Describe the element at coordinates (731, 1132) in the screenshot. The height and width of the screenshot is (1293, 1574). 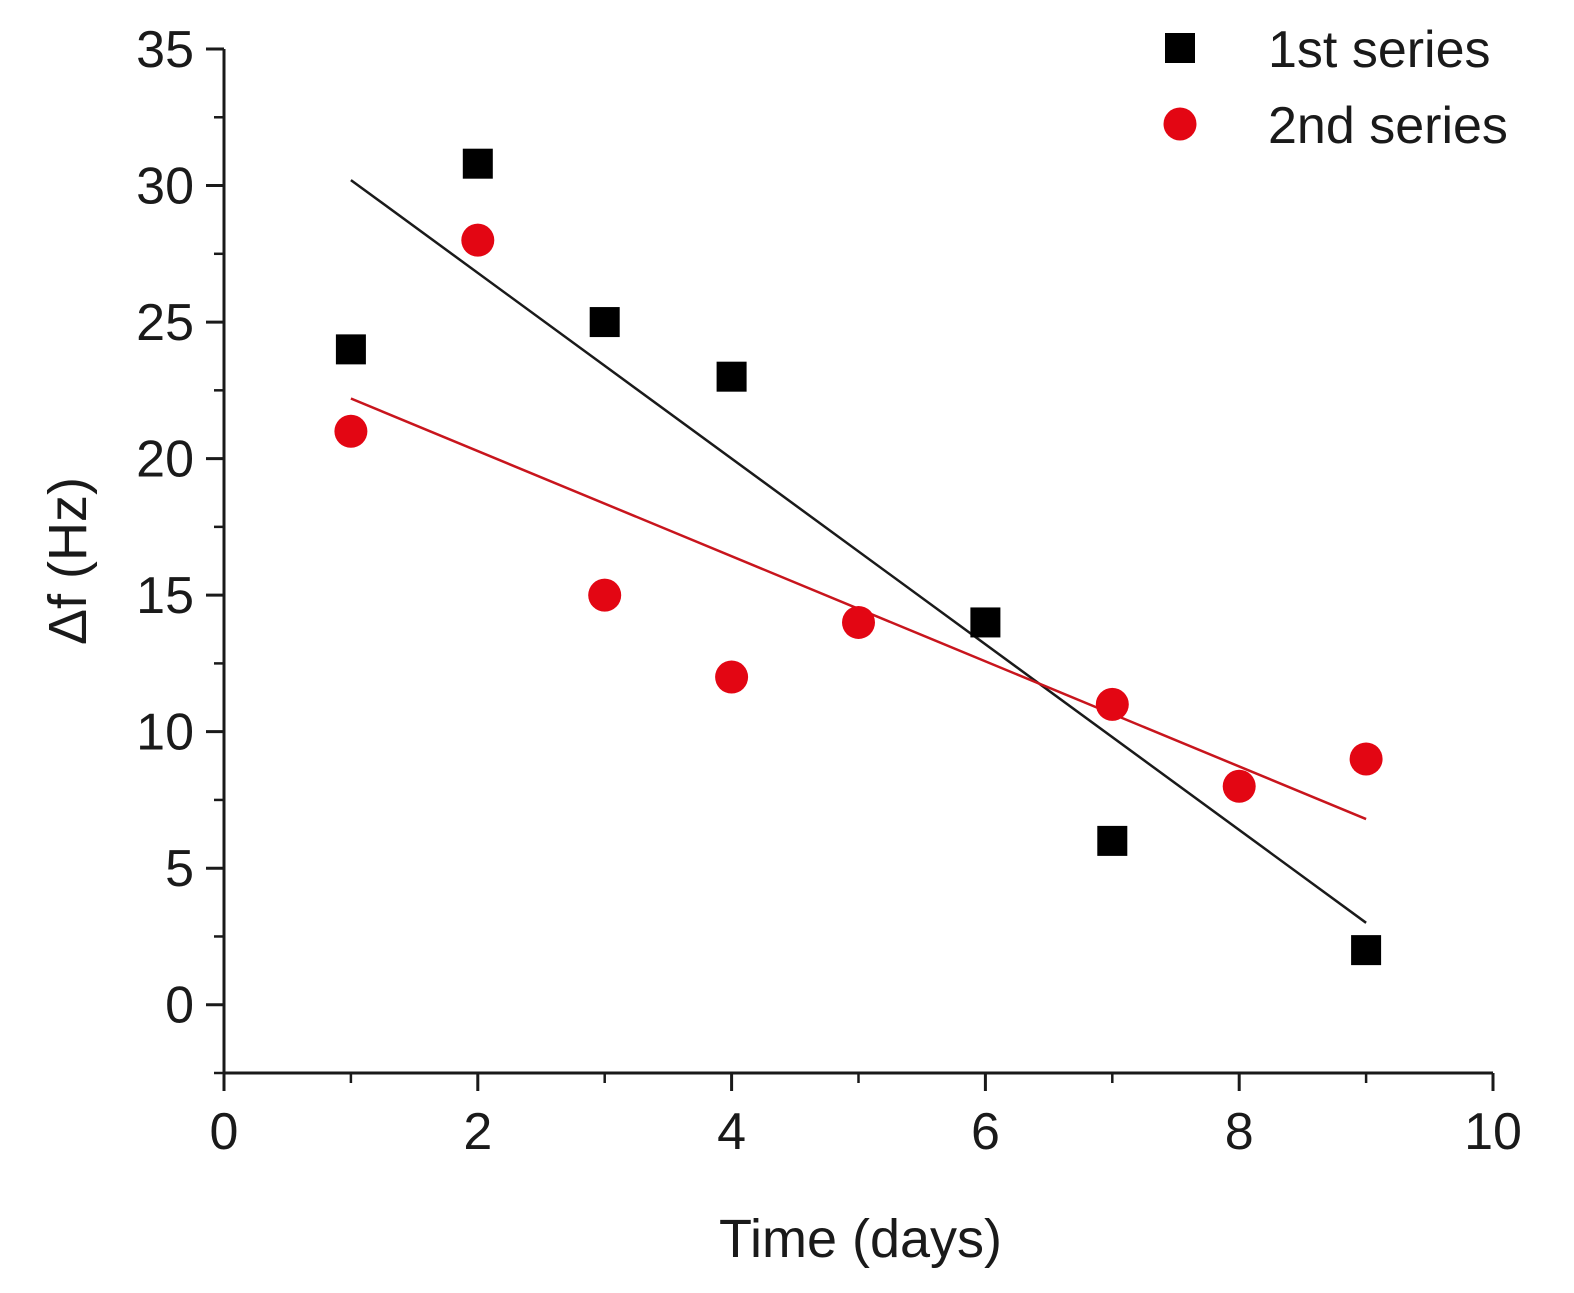
I see `x-tick-label: 4` at that location.